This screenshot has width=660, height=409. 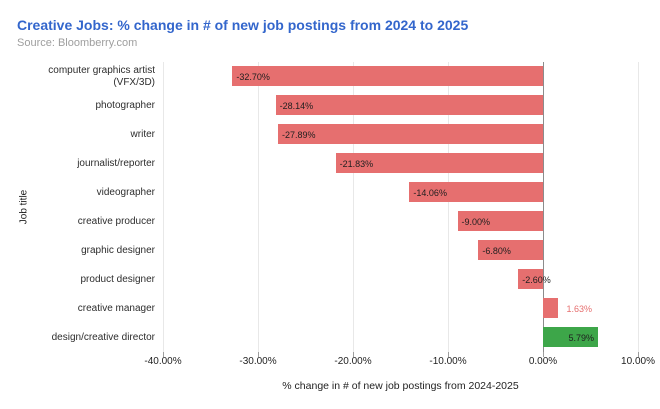 I want to click on bar-value-label: -9.00%, so click(x=476, y=221).